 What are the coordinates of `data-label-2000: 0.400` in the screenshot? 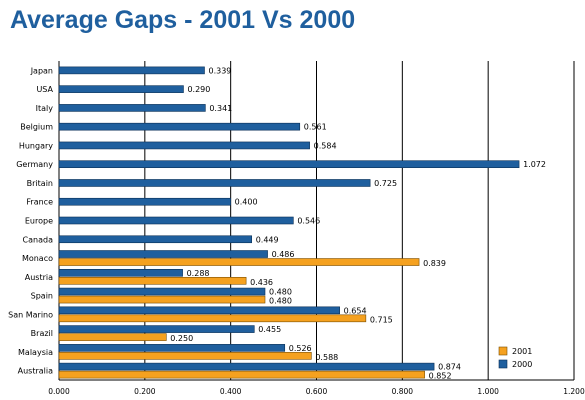 It's located at (246, 202).